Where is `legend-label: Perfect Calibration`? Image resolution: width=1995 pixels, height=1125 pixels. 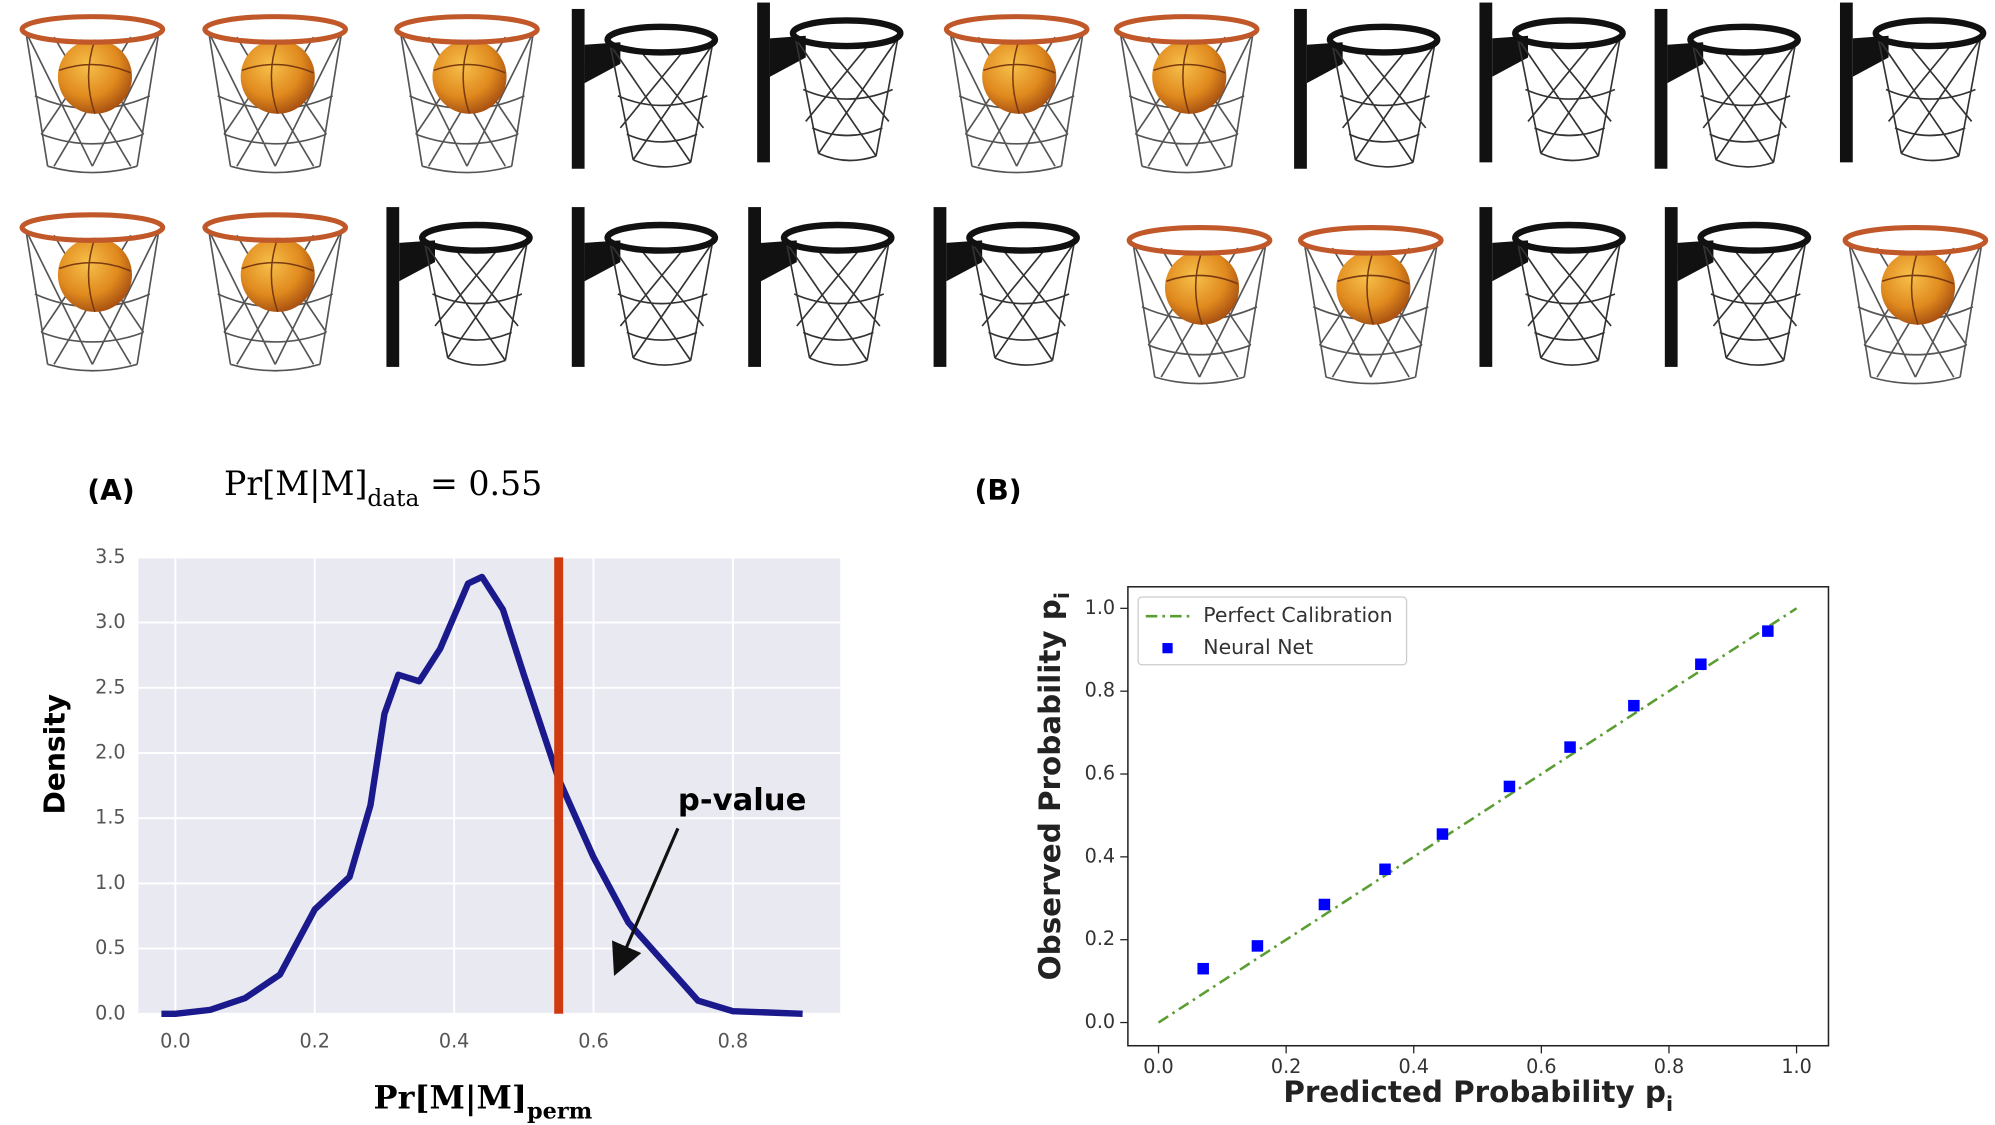
legend-label: Perfect Calibration is located at coordinates (1297, 615).